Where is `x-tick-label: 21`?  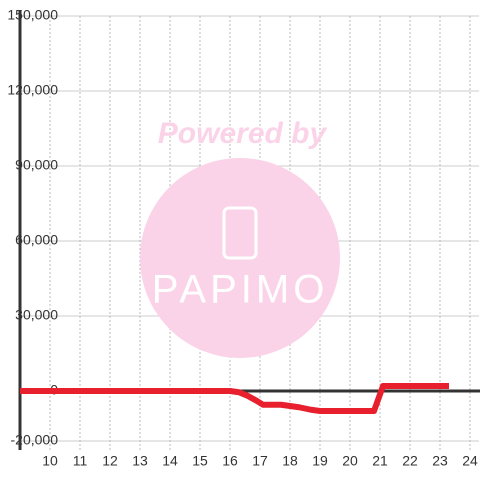
x-tick-label: 21 is located at coordinates (380, 461).